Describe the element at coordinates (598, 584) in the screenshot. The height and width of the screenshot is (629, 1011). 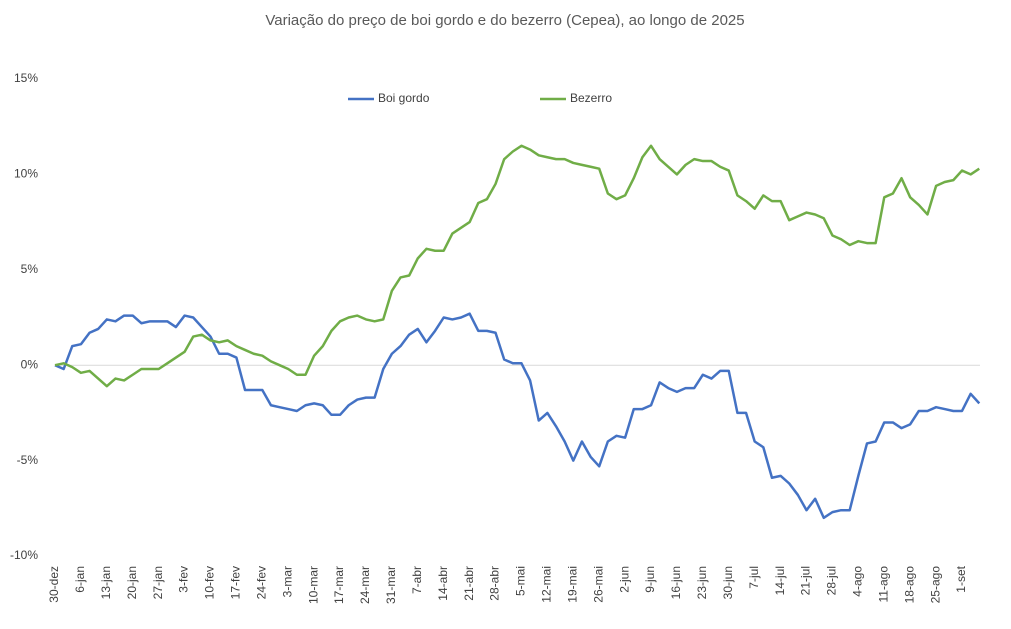
I see `x-tick-label: 26-mai` at that location.